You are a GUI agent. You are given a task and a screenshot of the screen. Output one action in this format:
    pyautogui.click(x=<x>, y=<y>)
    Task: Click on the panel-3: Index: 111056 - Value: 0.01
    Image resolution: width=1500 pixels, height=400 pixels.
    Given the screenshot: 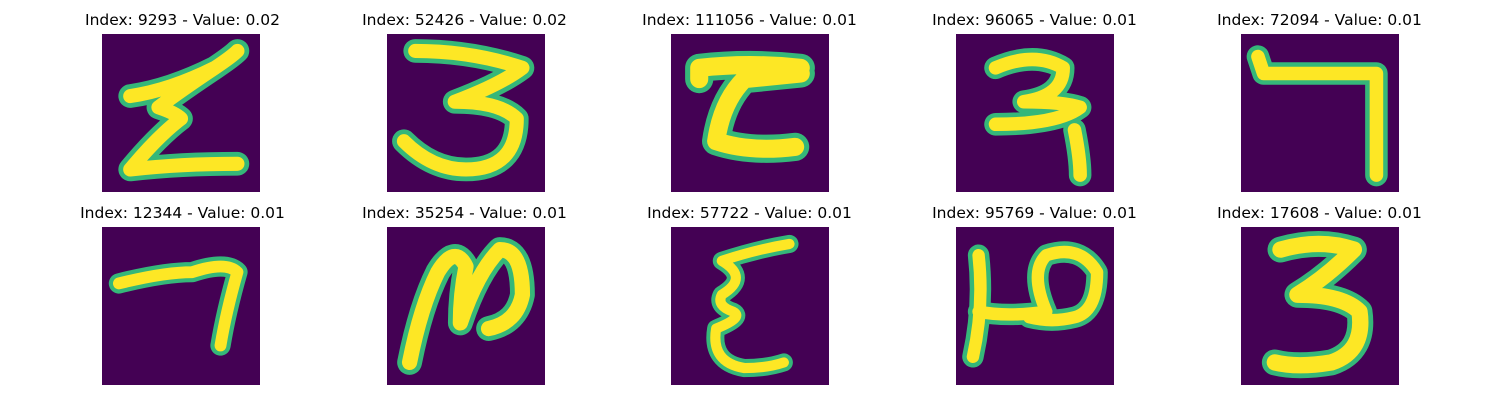 What is the action you would take?
    pyautogui.click(x=749, y=96)
    